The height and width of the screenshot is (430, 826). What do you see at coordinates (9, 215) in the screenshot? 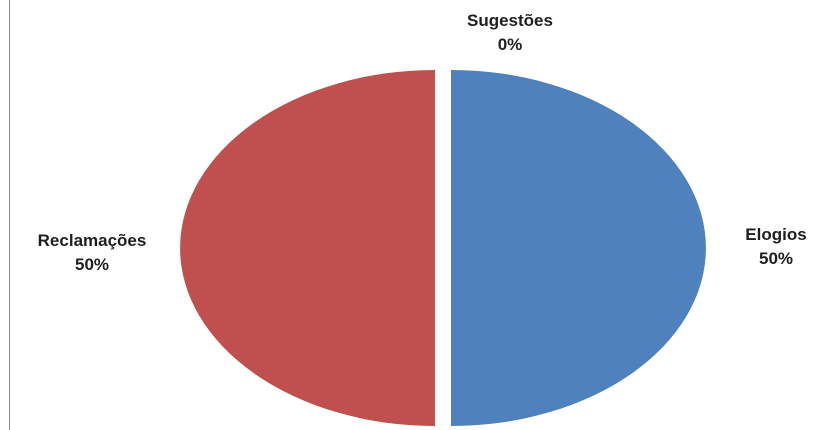
I see `left-border-line` at bounding box center [9, 215].